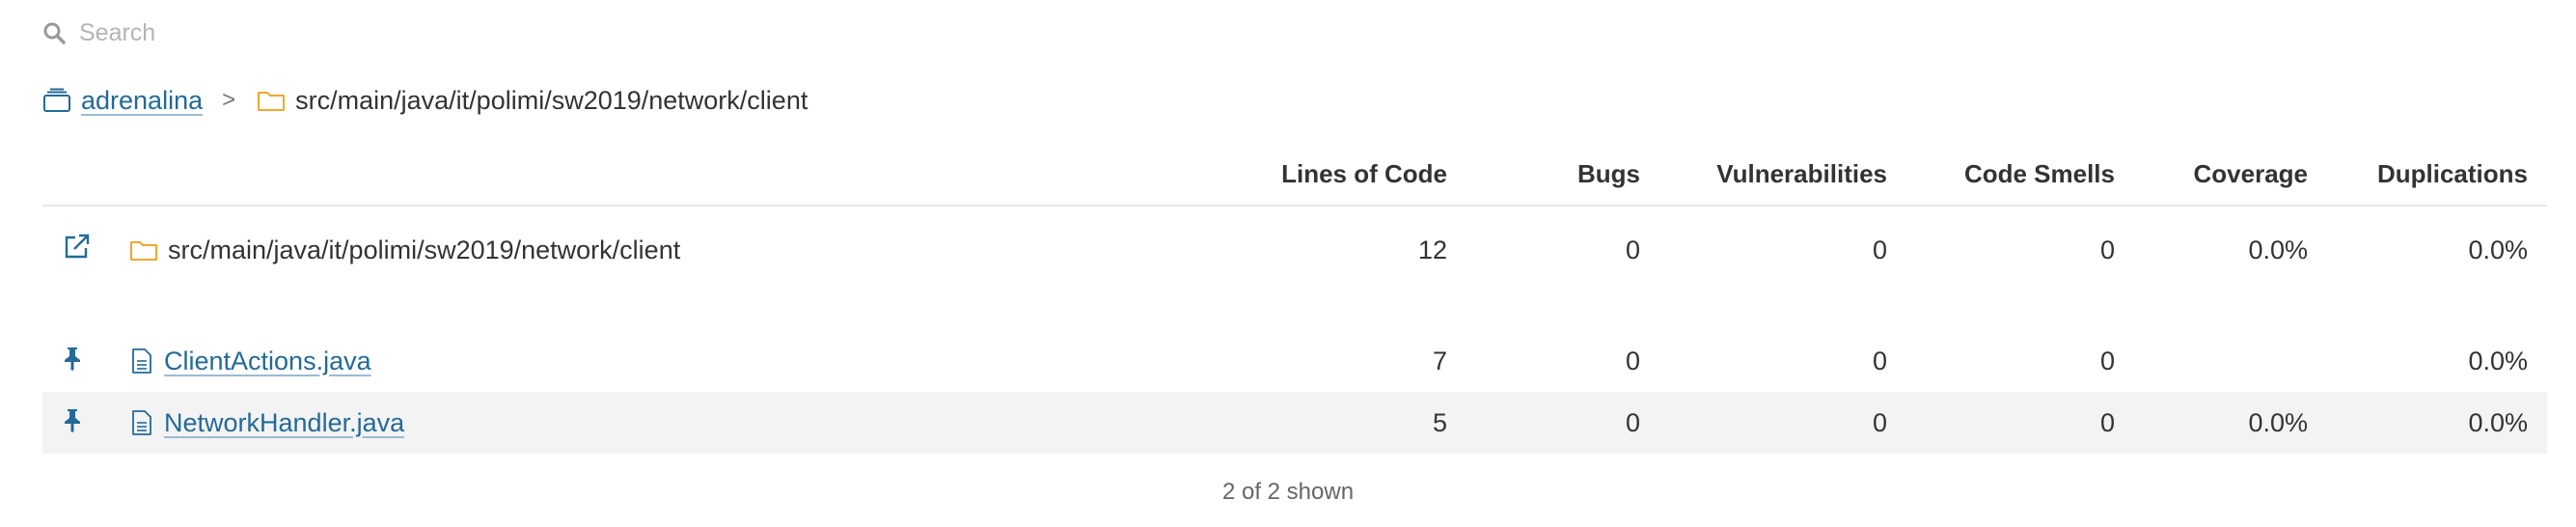 This screenshot has width=2576, height=527. What do you see at coordinates (142, 100) in the screenshot?
I see `breadcrumb-project-link: adrenalina` at bounding box center [142, 100].